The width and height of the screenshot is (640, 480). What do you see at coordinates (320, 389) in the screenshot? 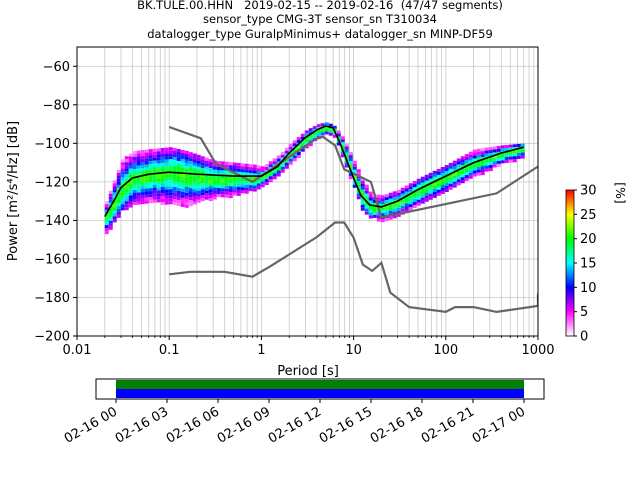
I see `timeline-coverage` at bounding box center [320, 389].